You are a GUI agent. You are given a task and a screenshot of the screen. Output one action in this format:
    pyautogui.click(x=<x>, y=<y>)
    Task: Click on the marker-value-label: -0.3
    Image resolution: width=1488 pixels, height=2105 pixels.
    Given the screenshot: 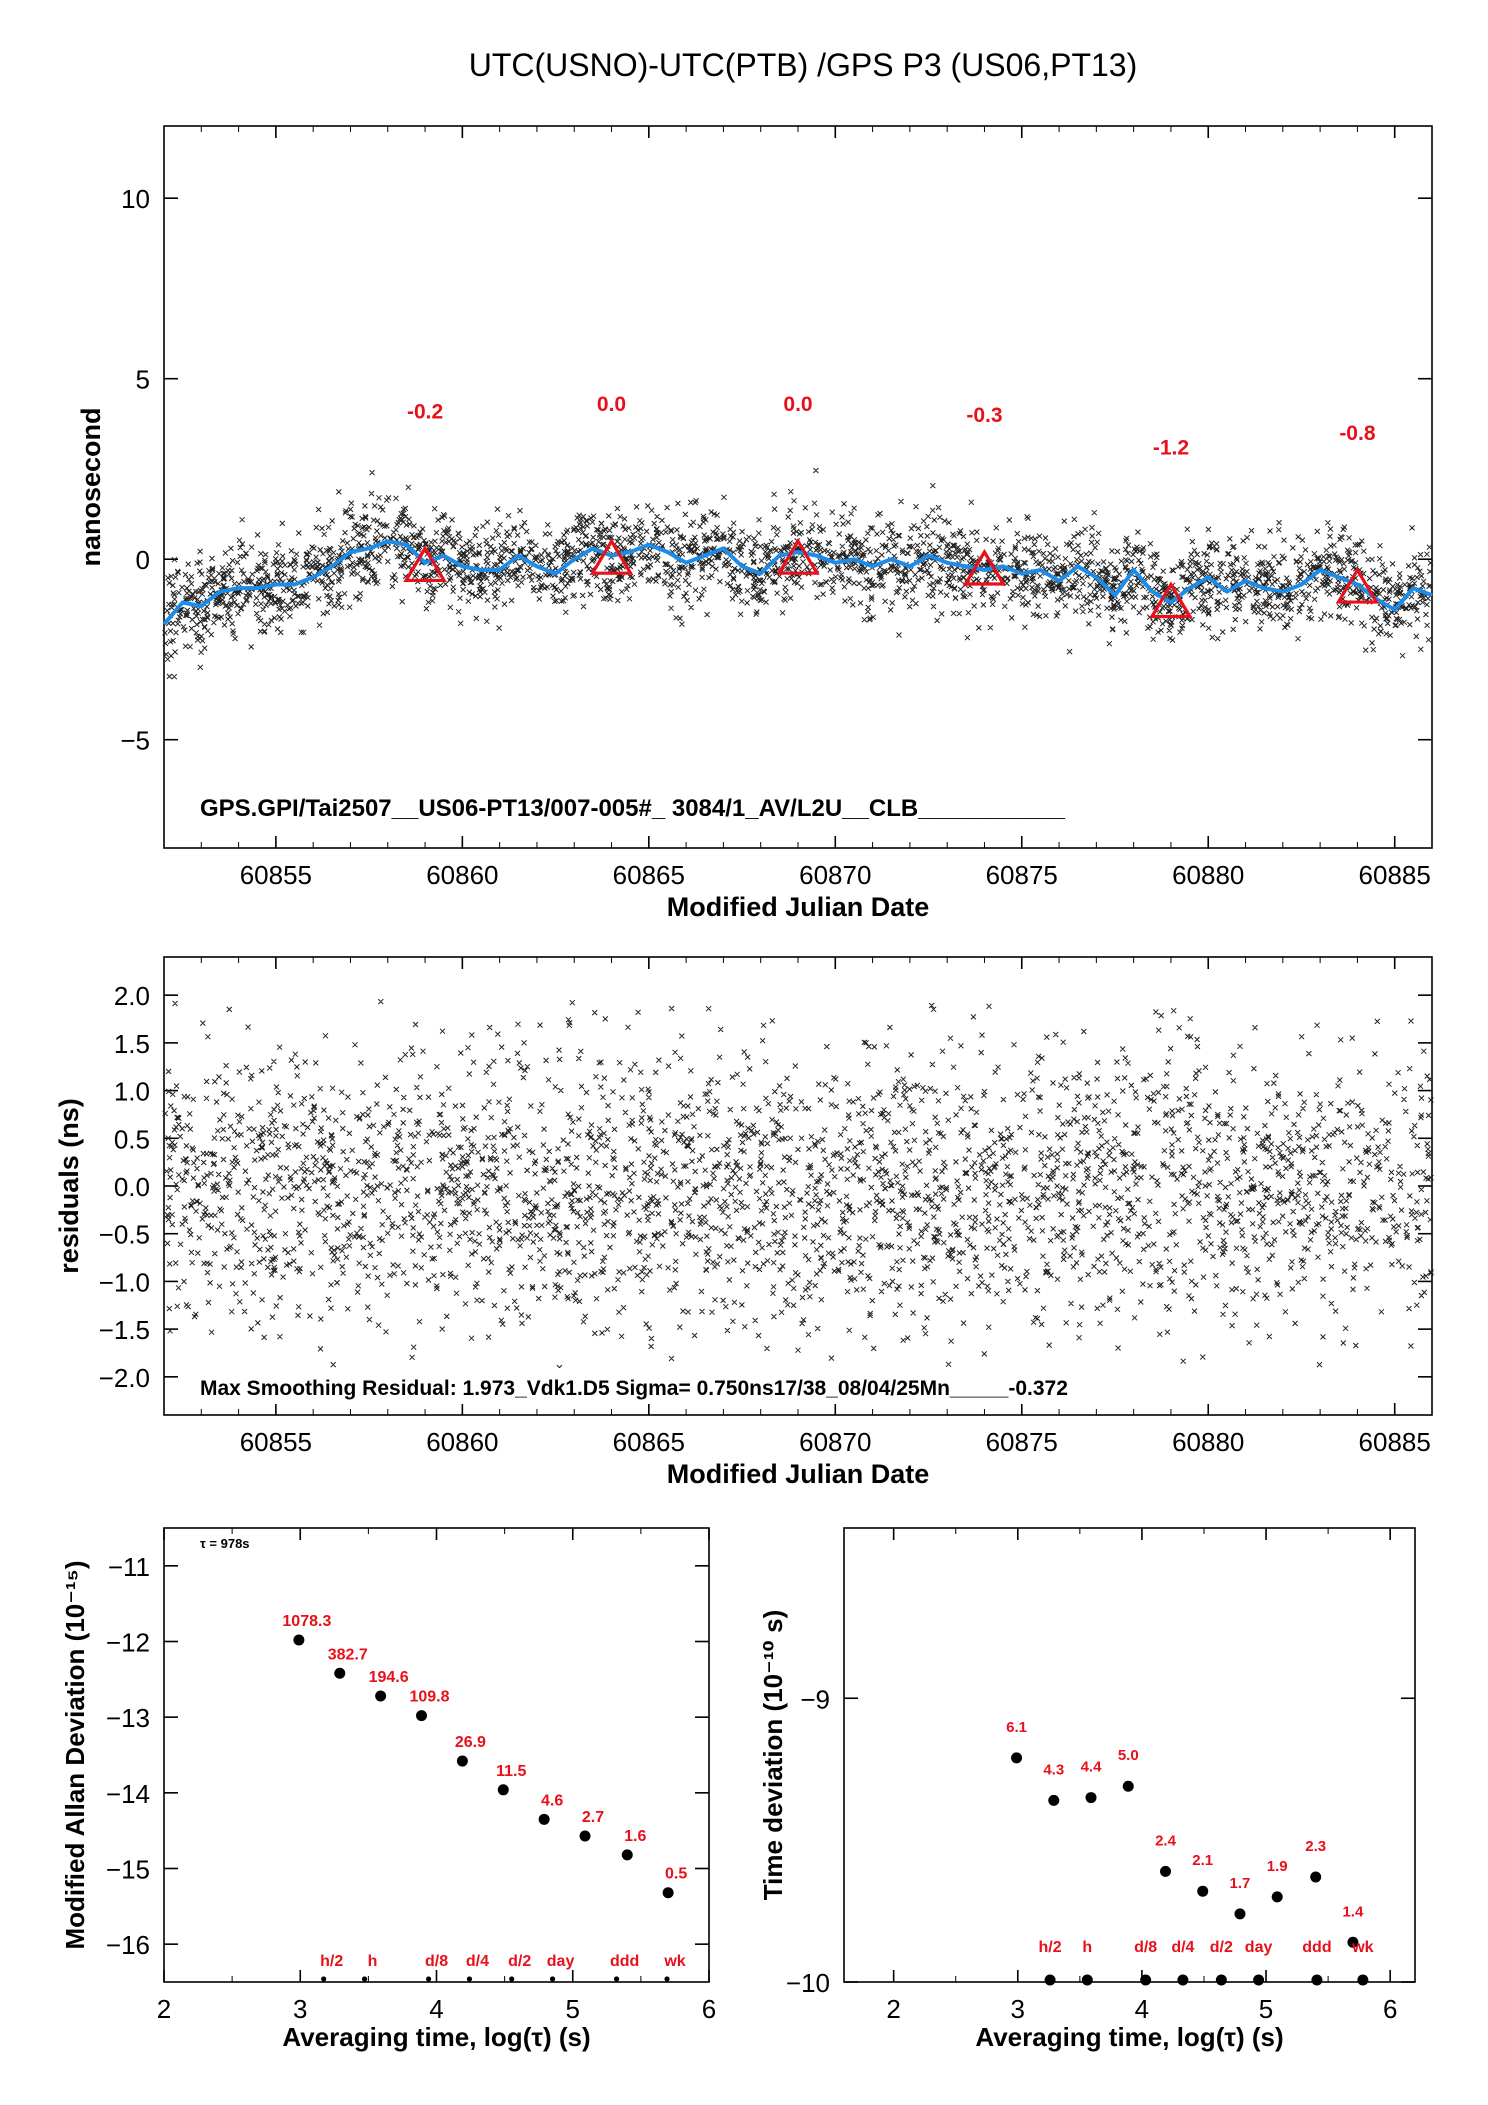 What is the action you would take?
    pyautogui.click(x=984, y=415)
    